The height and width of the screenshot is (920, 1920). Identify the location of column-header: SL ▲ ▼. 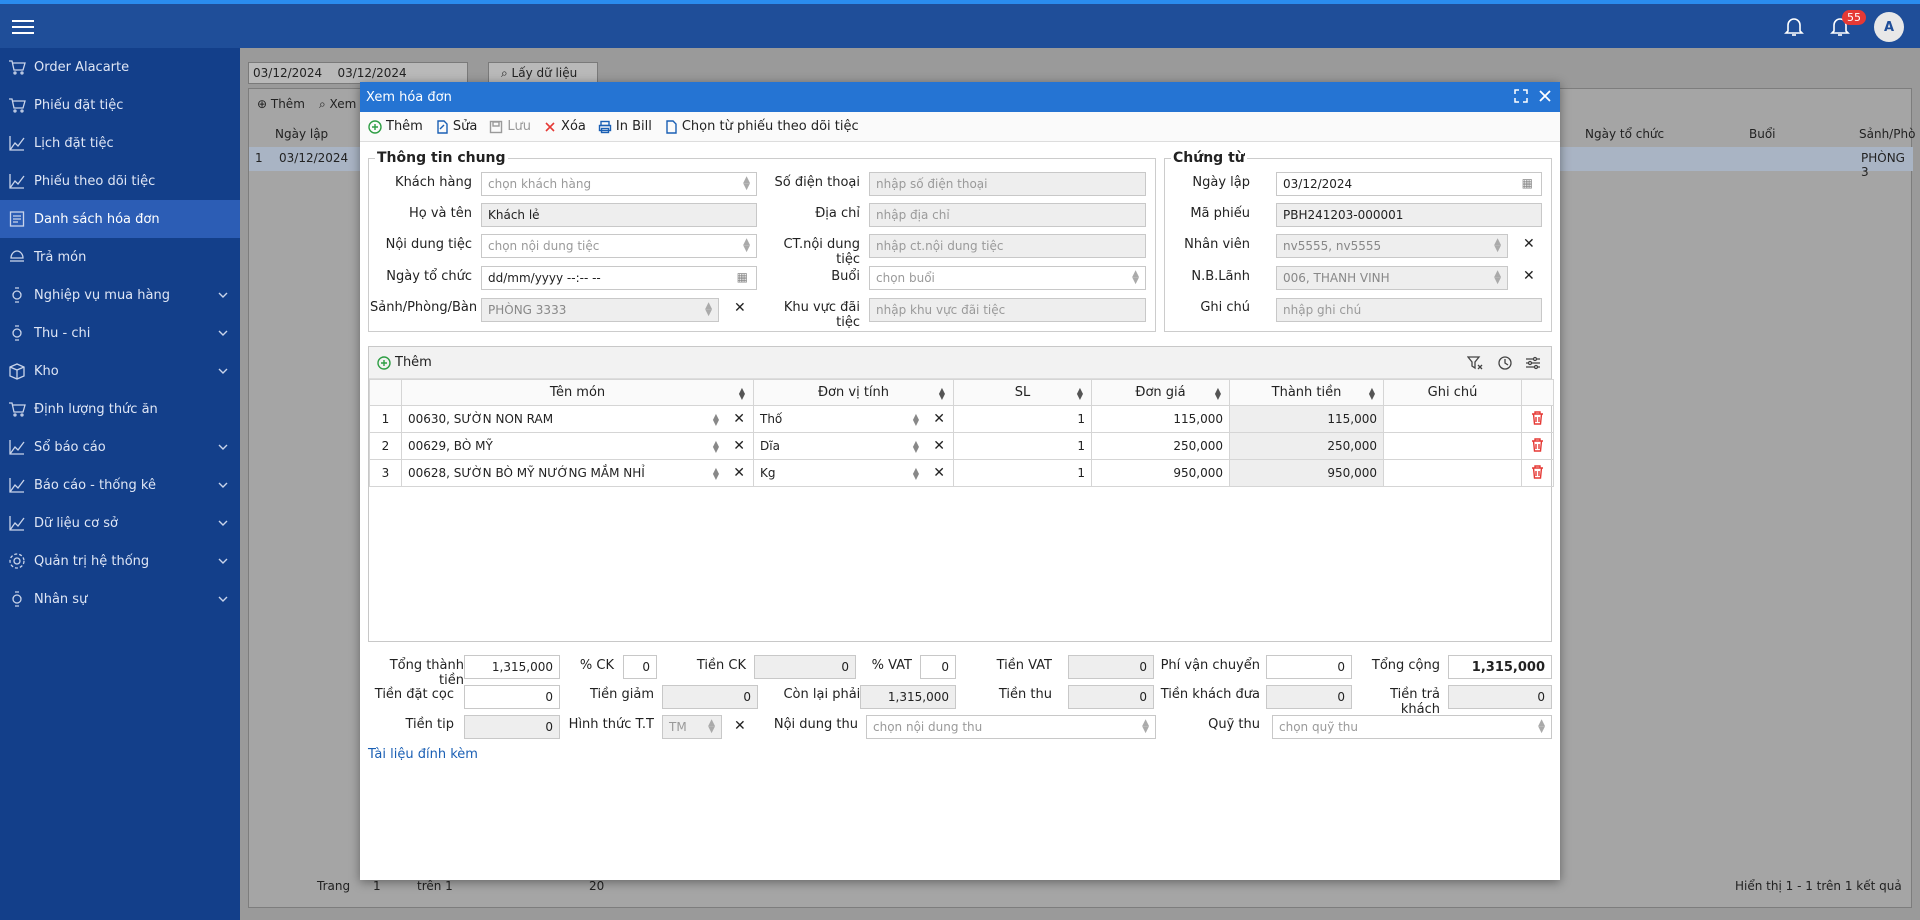
(1022, 392).